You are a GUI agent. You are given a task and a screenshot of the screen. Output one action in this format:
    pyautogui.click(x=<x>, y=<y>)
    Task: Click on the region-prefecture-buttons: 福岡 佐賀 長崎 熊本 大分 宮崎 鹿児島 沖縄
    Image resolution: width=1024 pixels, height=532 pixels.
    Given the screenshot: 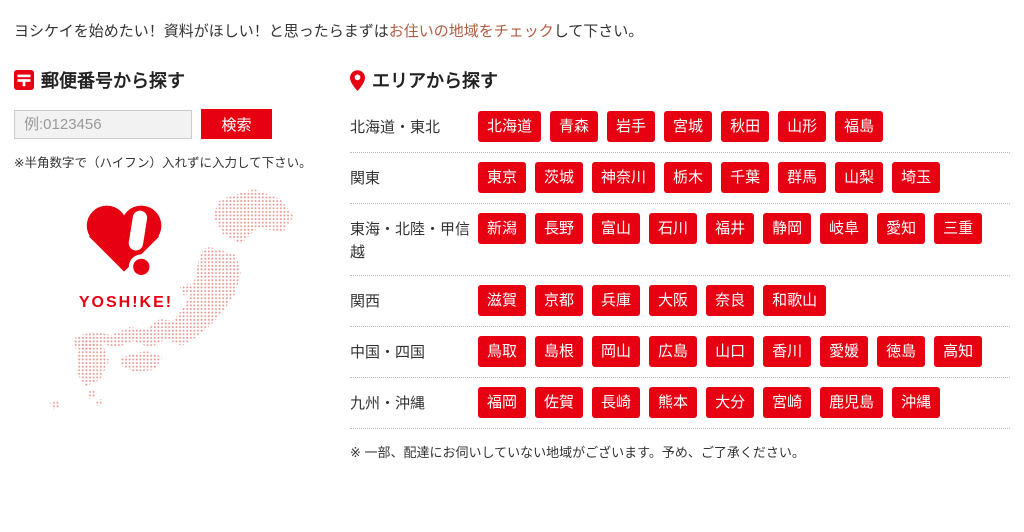 What is the action you would take?
    pyautogui.click(x=744, y=402)
    